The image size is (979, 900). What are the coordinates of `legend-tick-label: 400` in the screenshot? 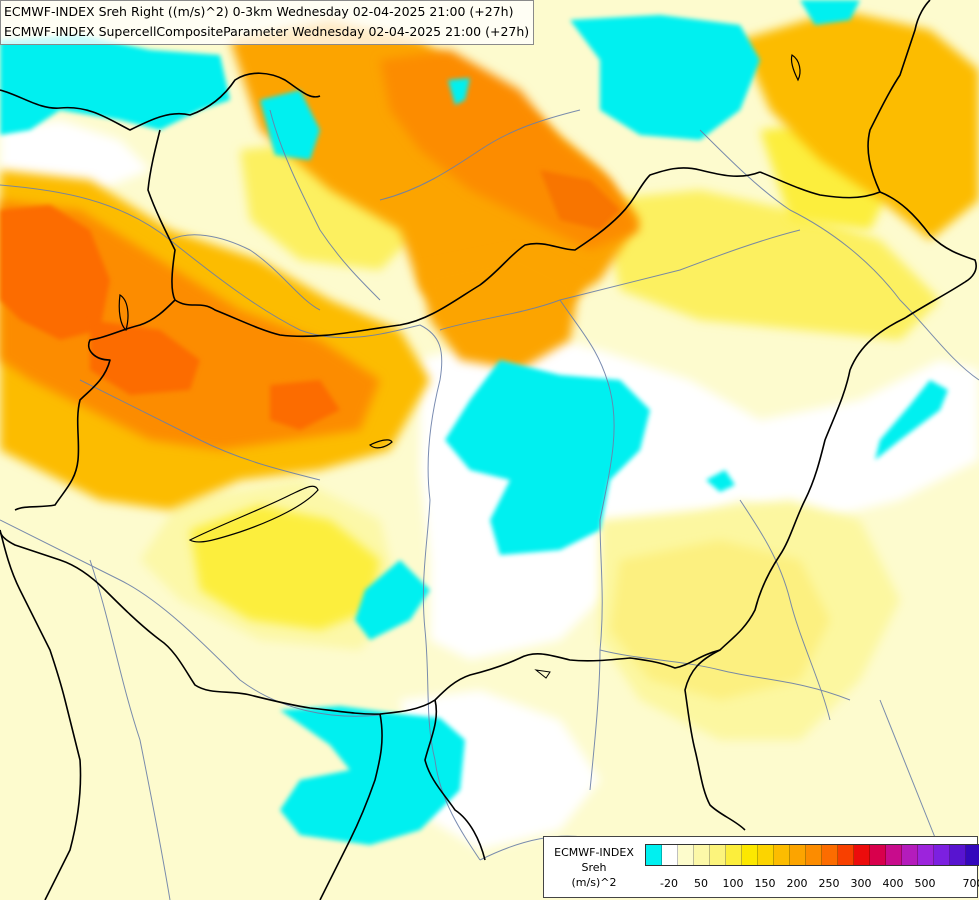 It's located at (893, 883).